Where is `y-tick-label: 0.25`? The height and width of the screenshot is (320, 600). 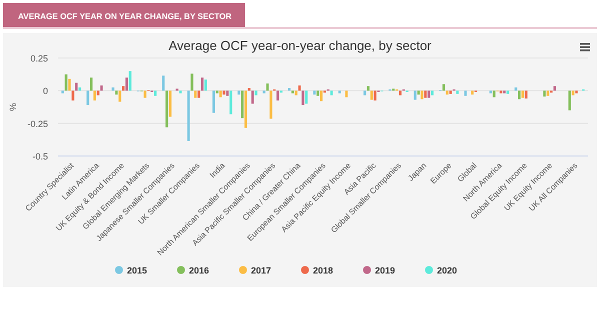
y-tick-label: 0.25 is located at coordinates (39, 59).